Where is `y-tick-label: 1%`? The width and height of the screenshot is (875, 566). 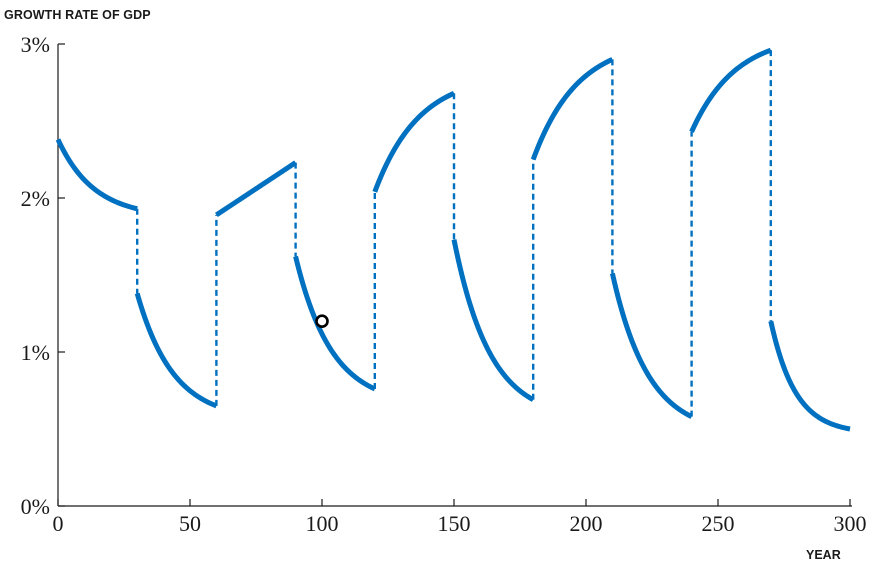 y-tick-label: 1% is located at coordinates (35, 352).